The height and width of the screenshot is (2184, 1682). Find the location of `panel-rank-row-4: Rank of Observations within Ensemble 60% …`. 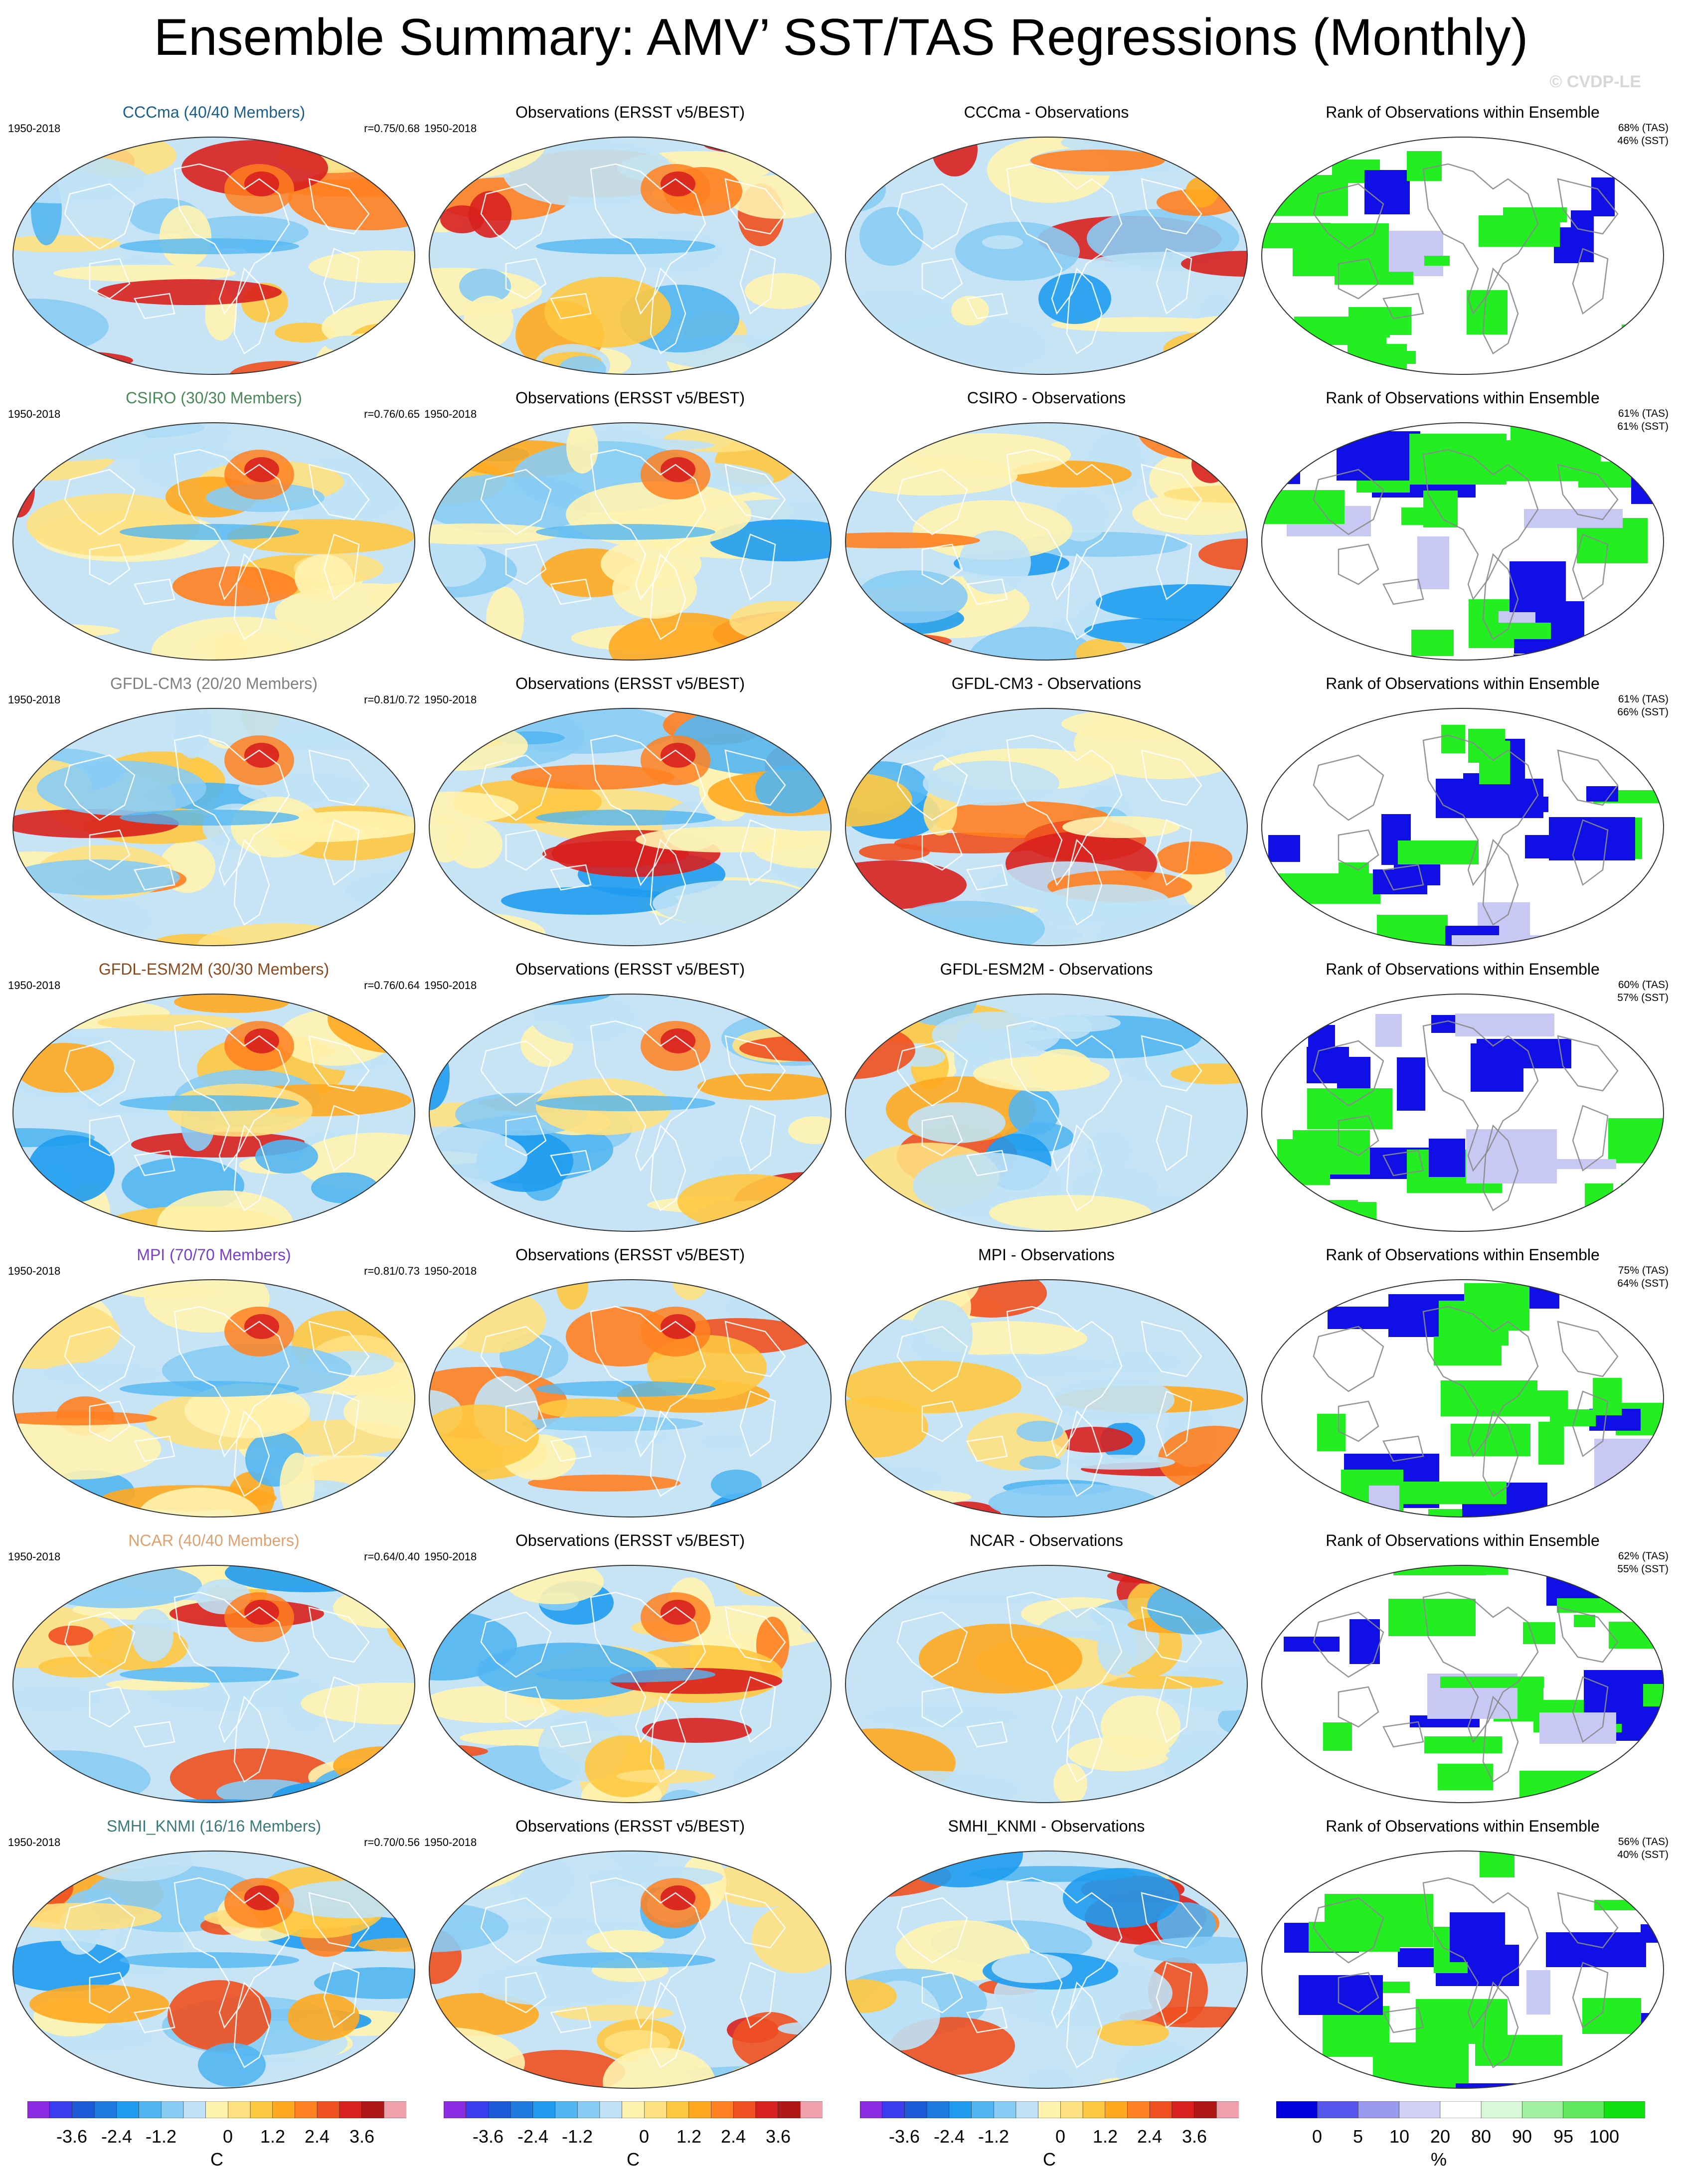

panel-rank-row-4: Rank of Observations within Ensemble 60% … is located at coordinates (1463, 1101).